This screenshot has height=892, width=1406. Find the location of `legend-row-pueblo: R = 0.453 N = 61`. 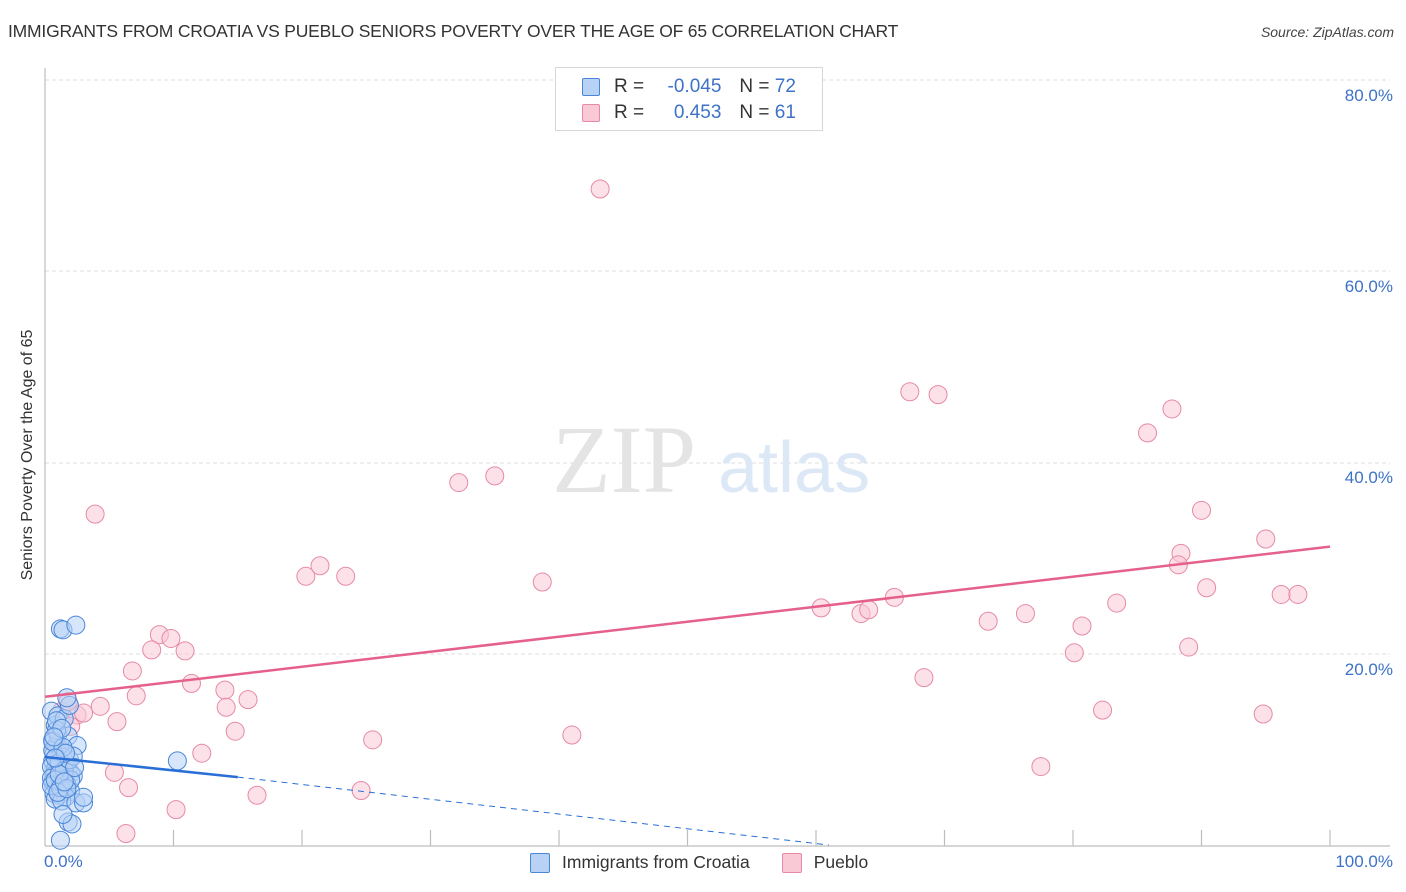

legend-row-pueblo: R = 0.453 N = 61 is located at coordinates (689, 113).